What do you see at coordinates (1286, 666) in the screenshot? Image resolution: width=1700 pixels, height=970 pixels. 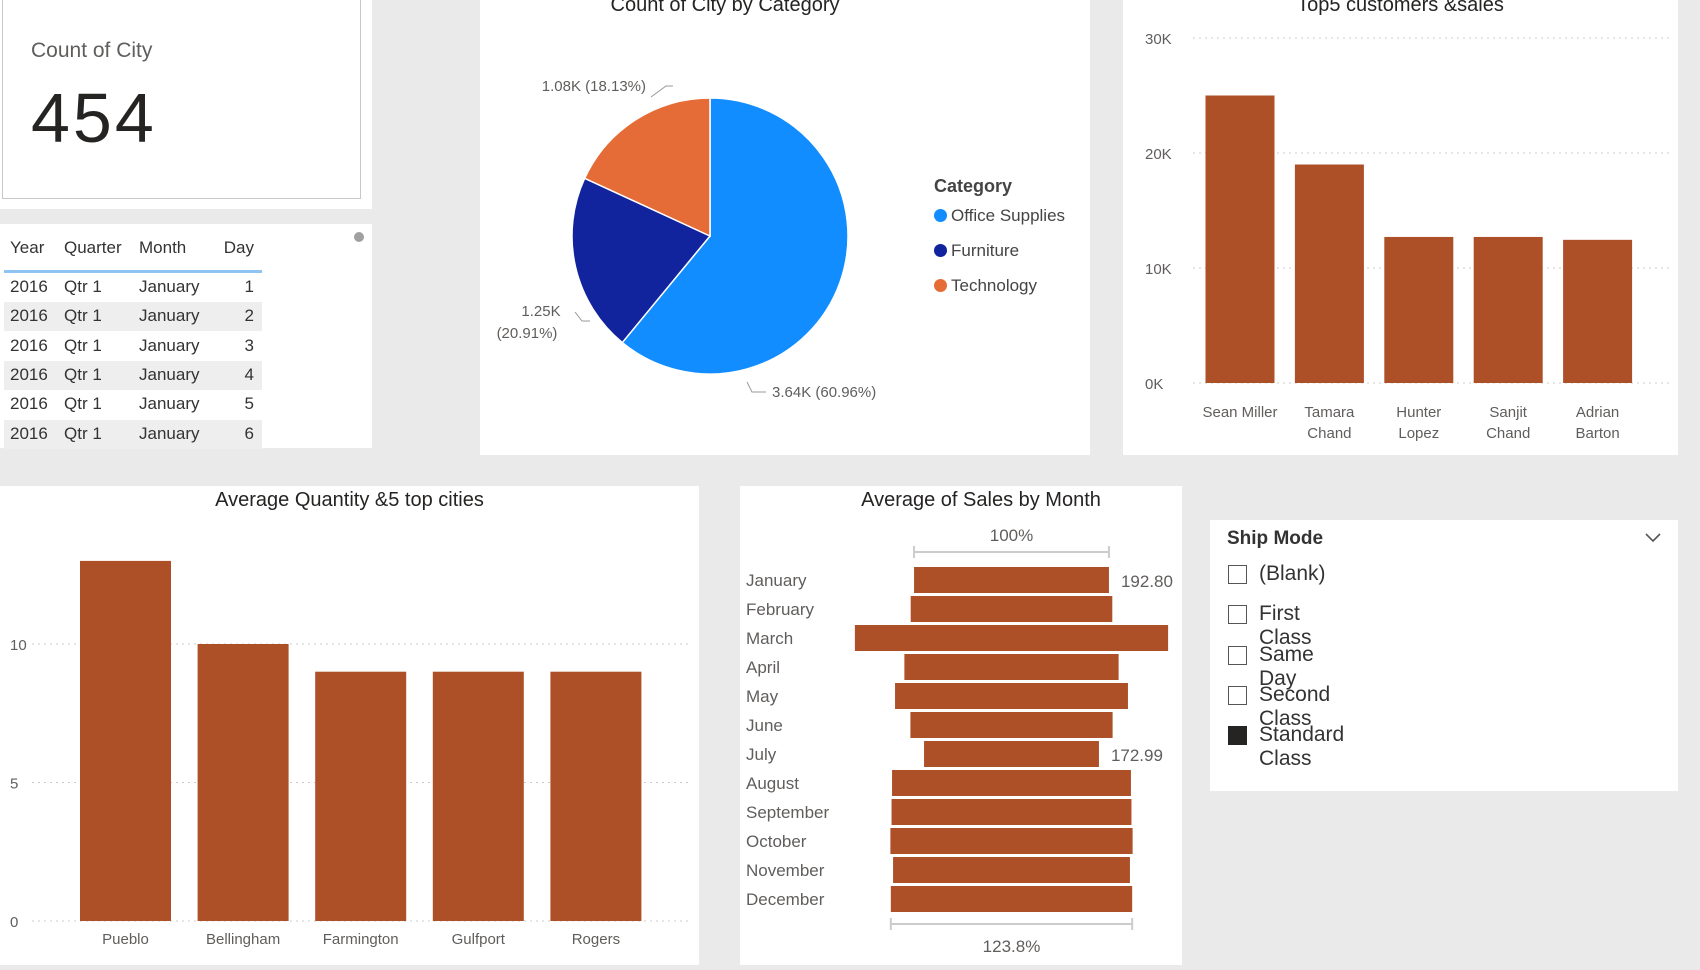 I see `option-label: Same Day` at bounding box center [1286, 666].